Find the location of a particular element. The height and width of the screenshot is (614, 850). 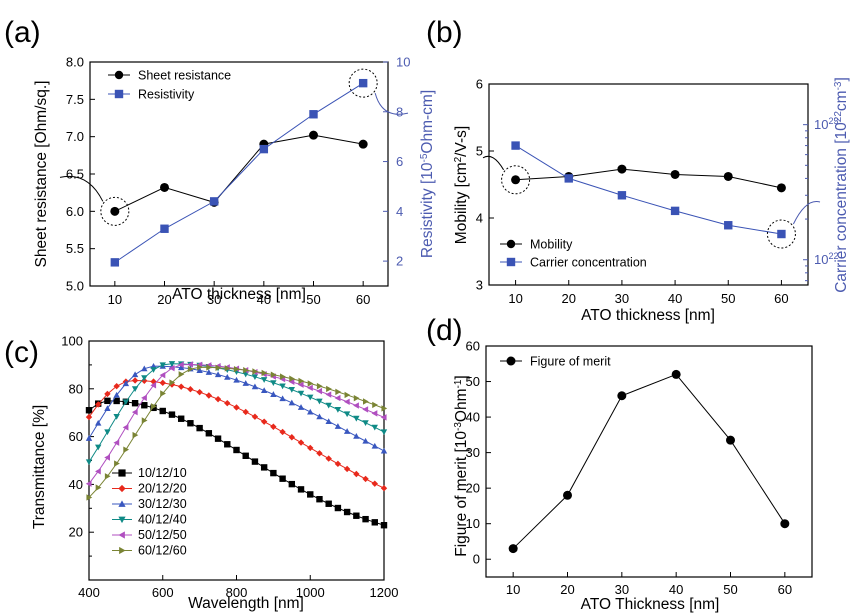

panel-d-x-tick-label: 40 is located at coordinates (676, 589).